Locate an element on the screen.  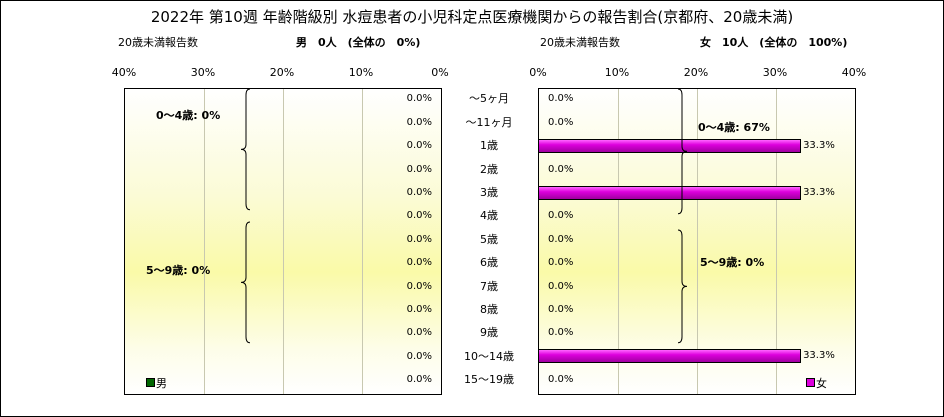
female-legend: 女 is located at coordinates (816, 383).